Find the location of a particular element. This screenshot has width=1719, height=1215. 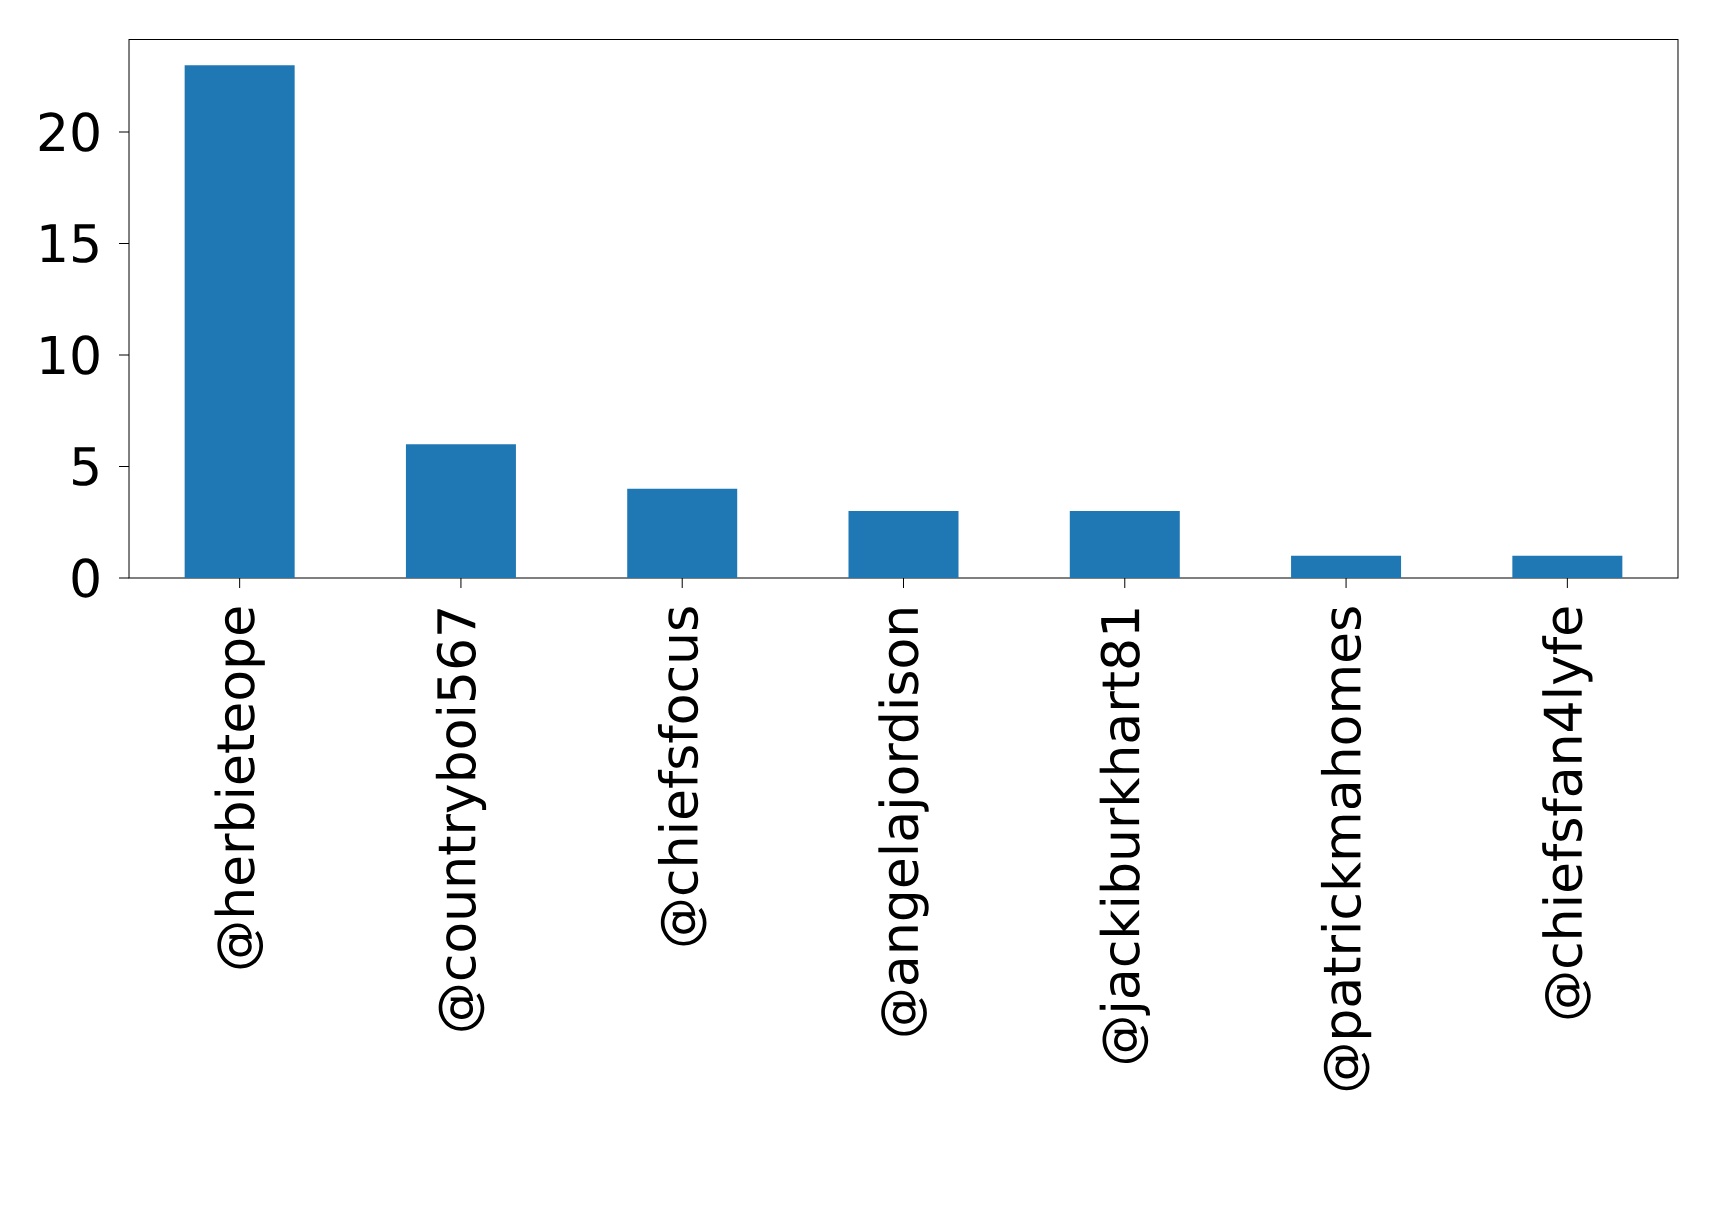

y-tick-label: 15 is located at coordinates (69, 243).